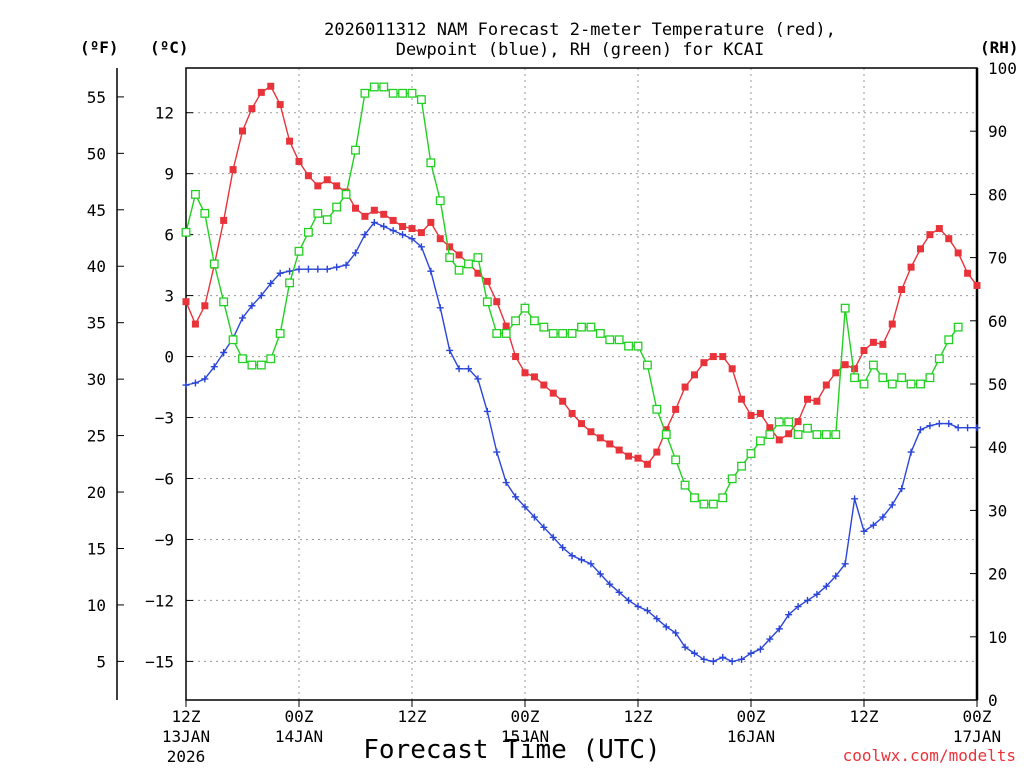 This screenshot has height=768, width=1024. I want to click on rh-tick-label: 20, so click(997, 574).